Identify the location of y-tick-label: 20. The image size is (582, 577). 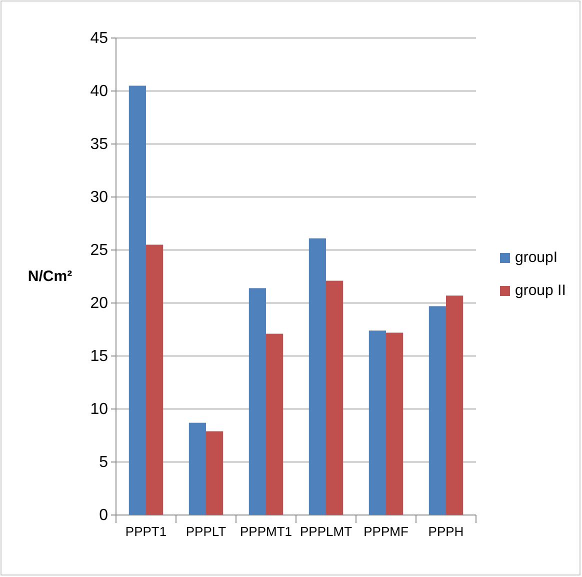
(99, 303).